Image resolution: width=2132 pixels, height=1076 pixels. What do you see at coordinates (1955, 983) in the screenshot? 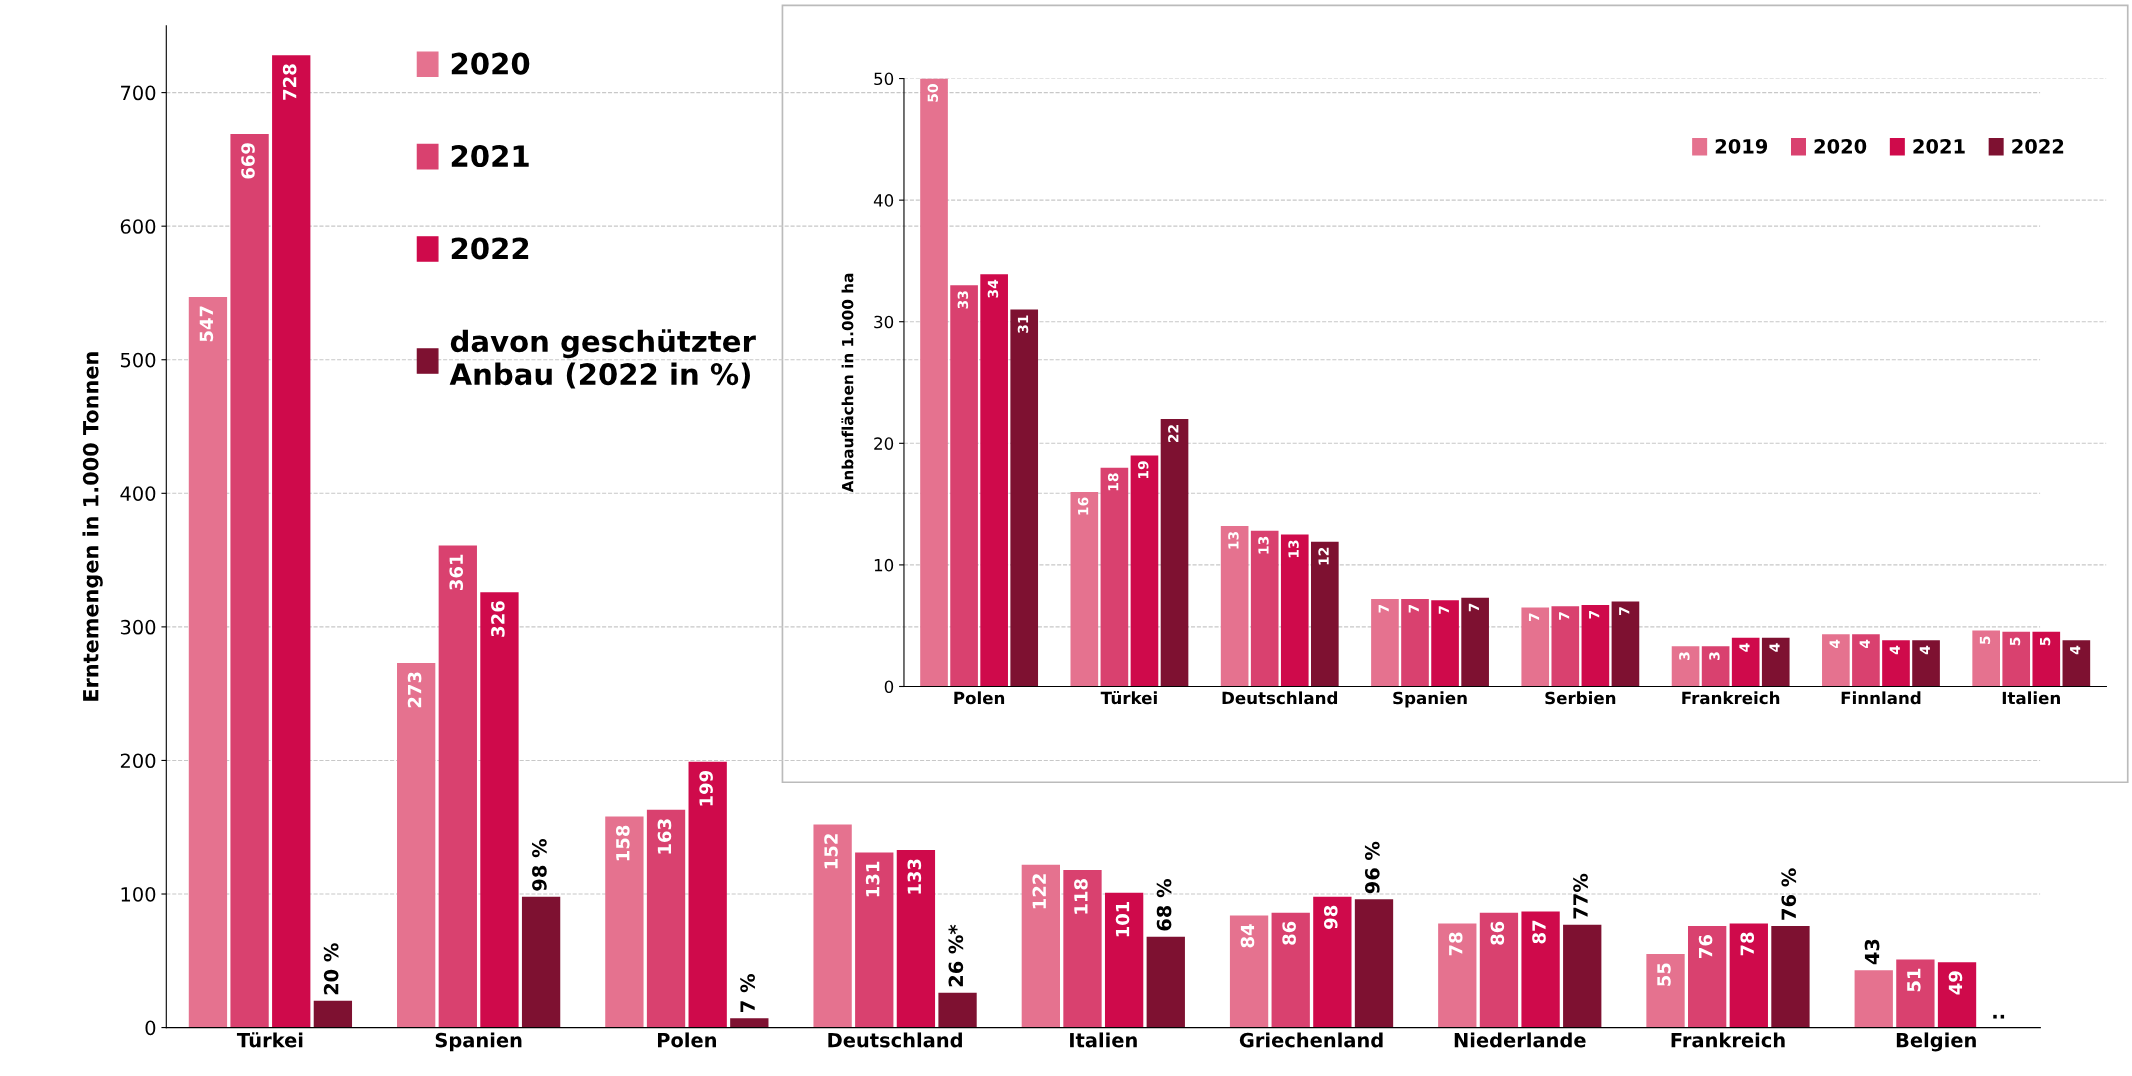
I see `data-label: 49` at bounding box center [1955, 983].